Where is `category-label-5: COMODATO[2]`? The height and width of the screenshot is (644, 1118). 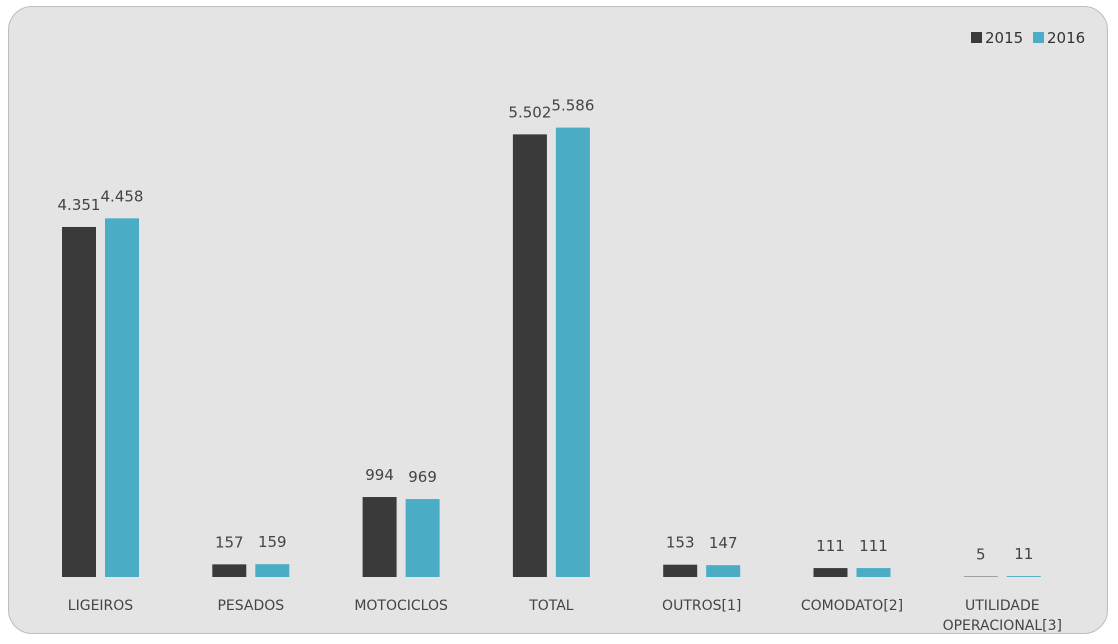 category-label-5: COMODATO[2] is located at coordinates (852, 606).